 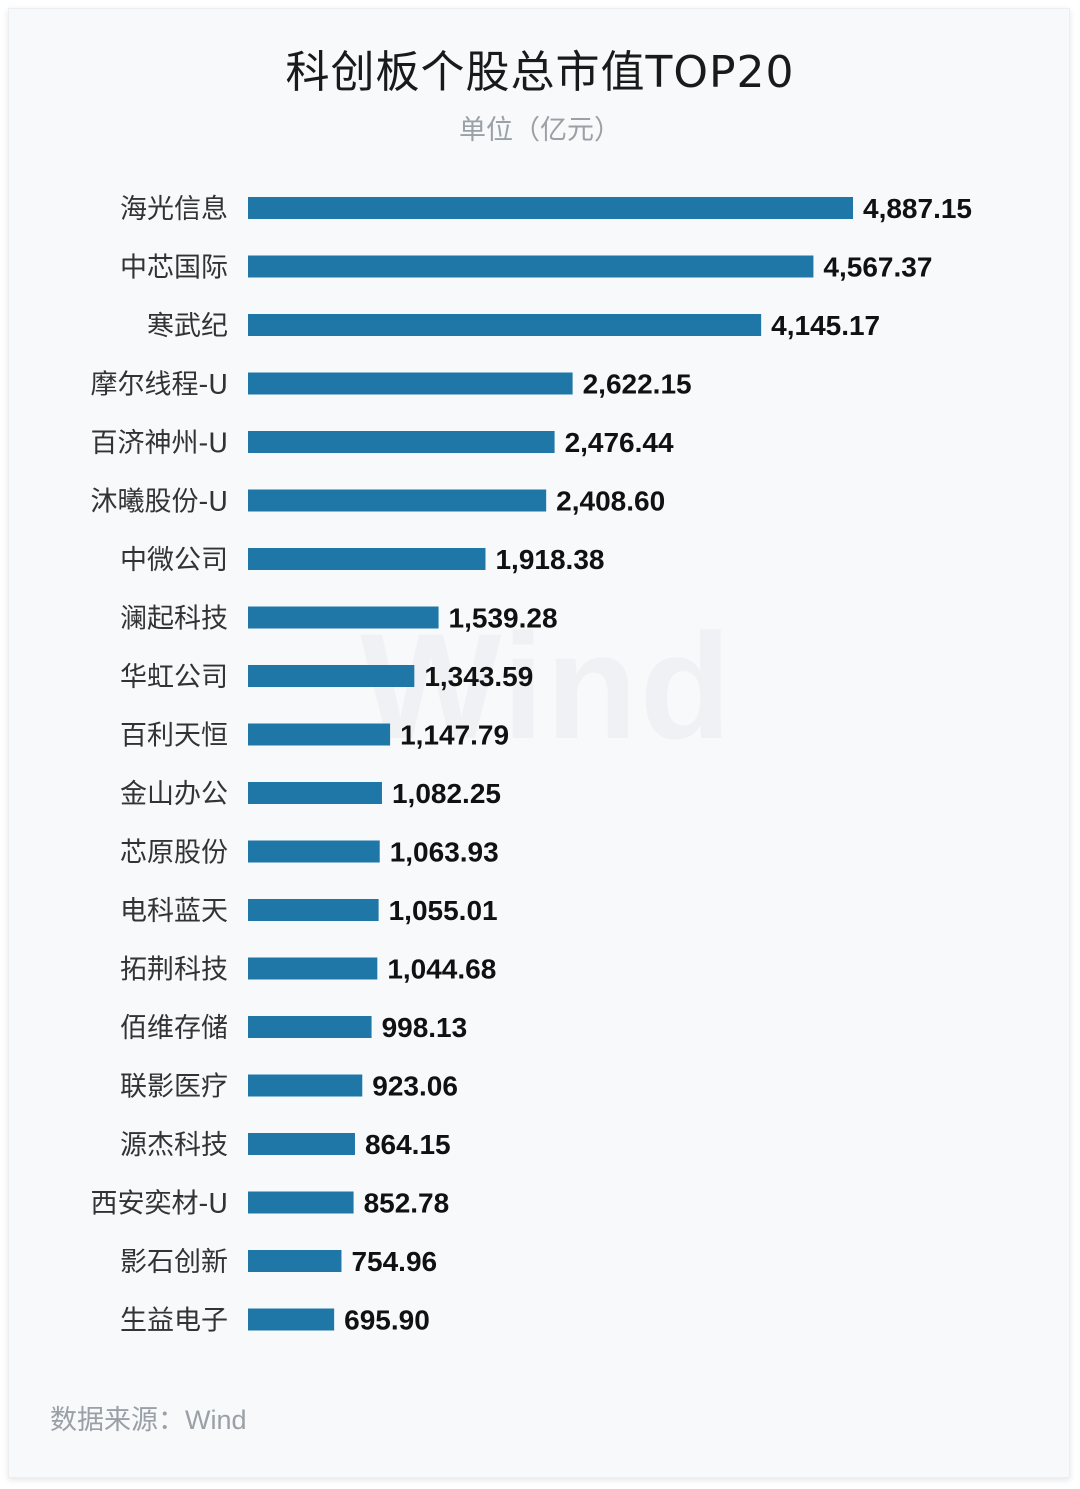 I want to click on value-label: 4,145.17, so click(x=825, y=325).